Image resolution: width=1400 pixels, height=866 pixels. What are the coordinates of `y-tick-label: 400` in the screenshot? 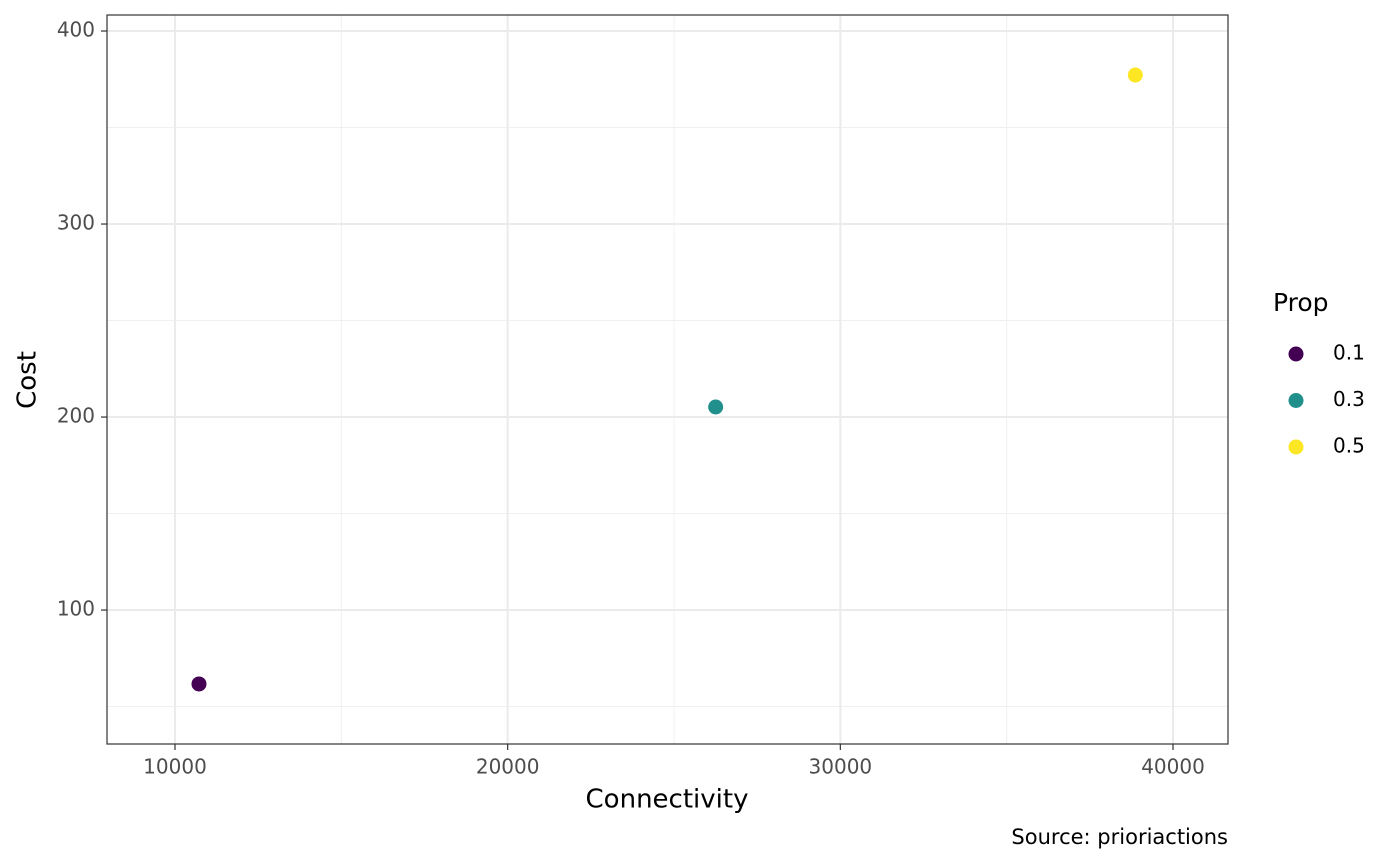 It's located at (76, 30).